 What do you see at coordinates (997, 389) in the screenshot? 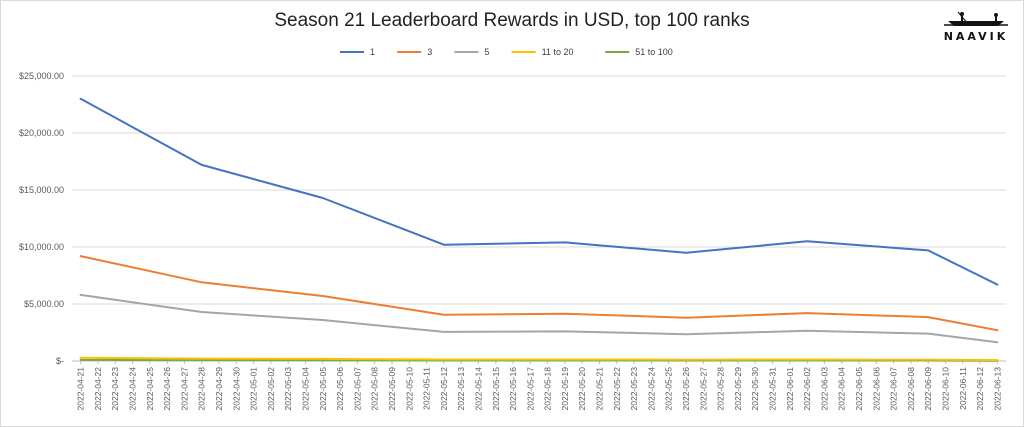
I see `x-tick-label: 2022-06-13` at bounding box center [997, 389].